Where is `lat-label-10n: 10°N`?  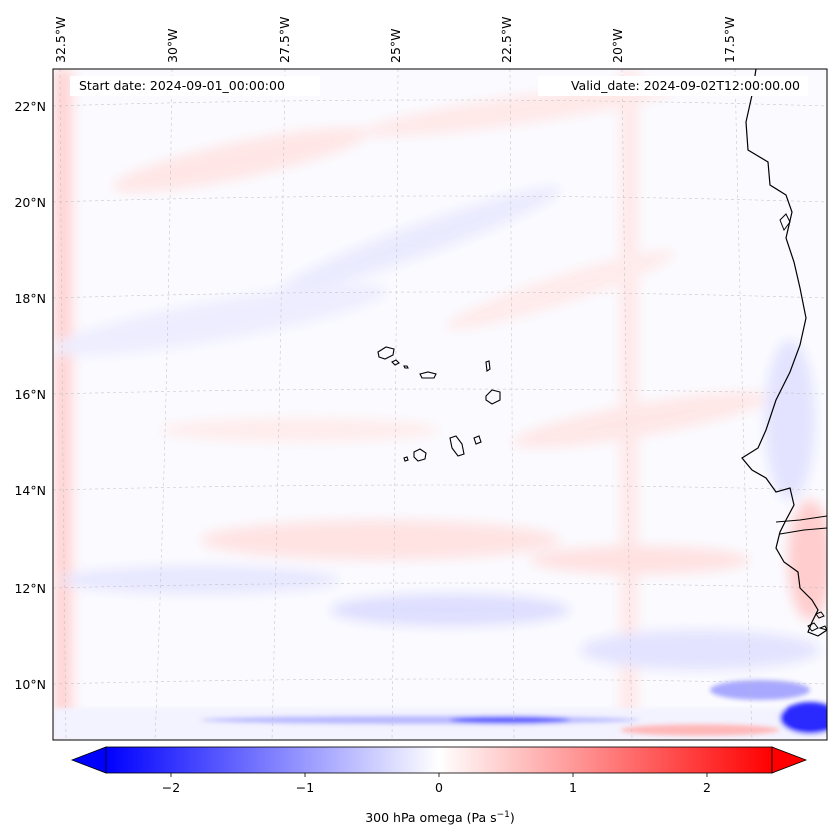 lat-label-10n: 10°N is located at coordinates (30, 684).